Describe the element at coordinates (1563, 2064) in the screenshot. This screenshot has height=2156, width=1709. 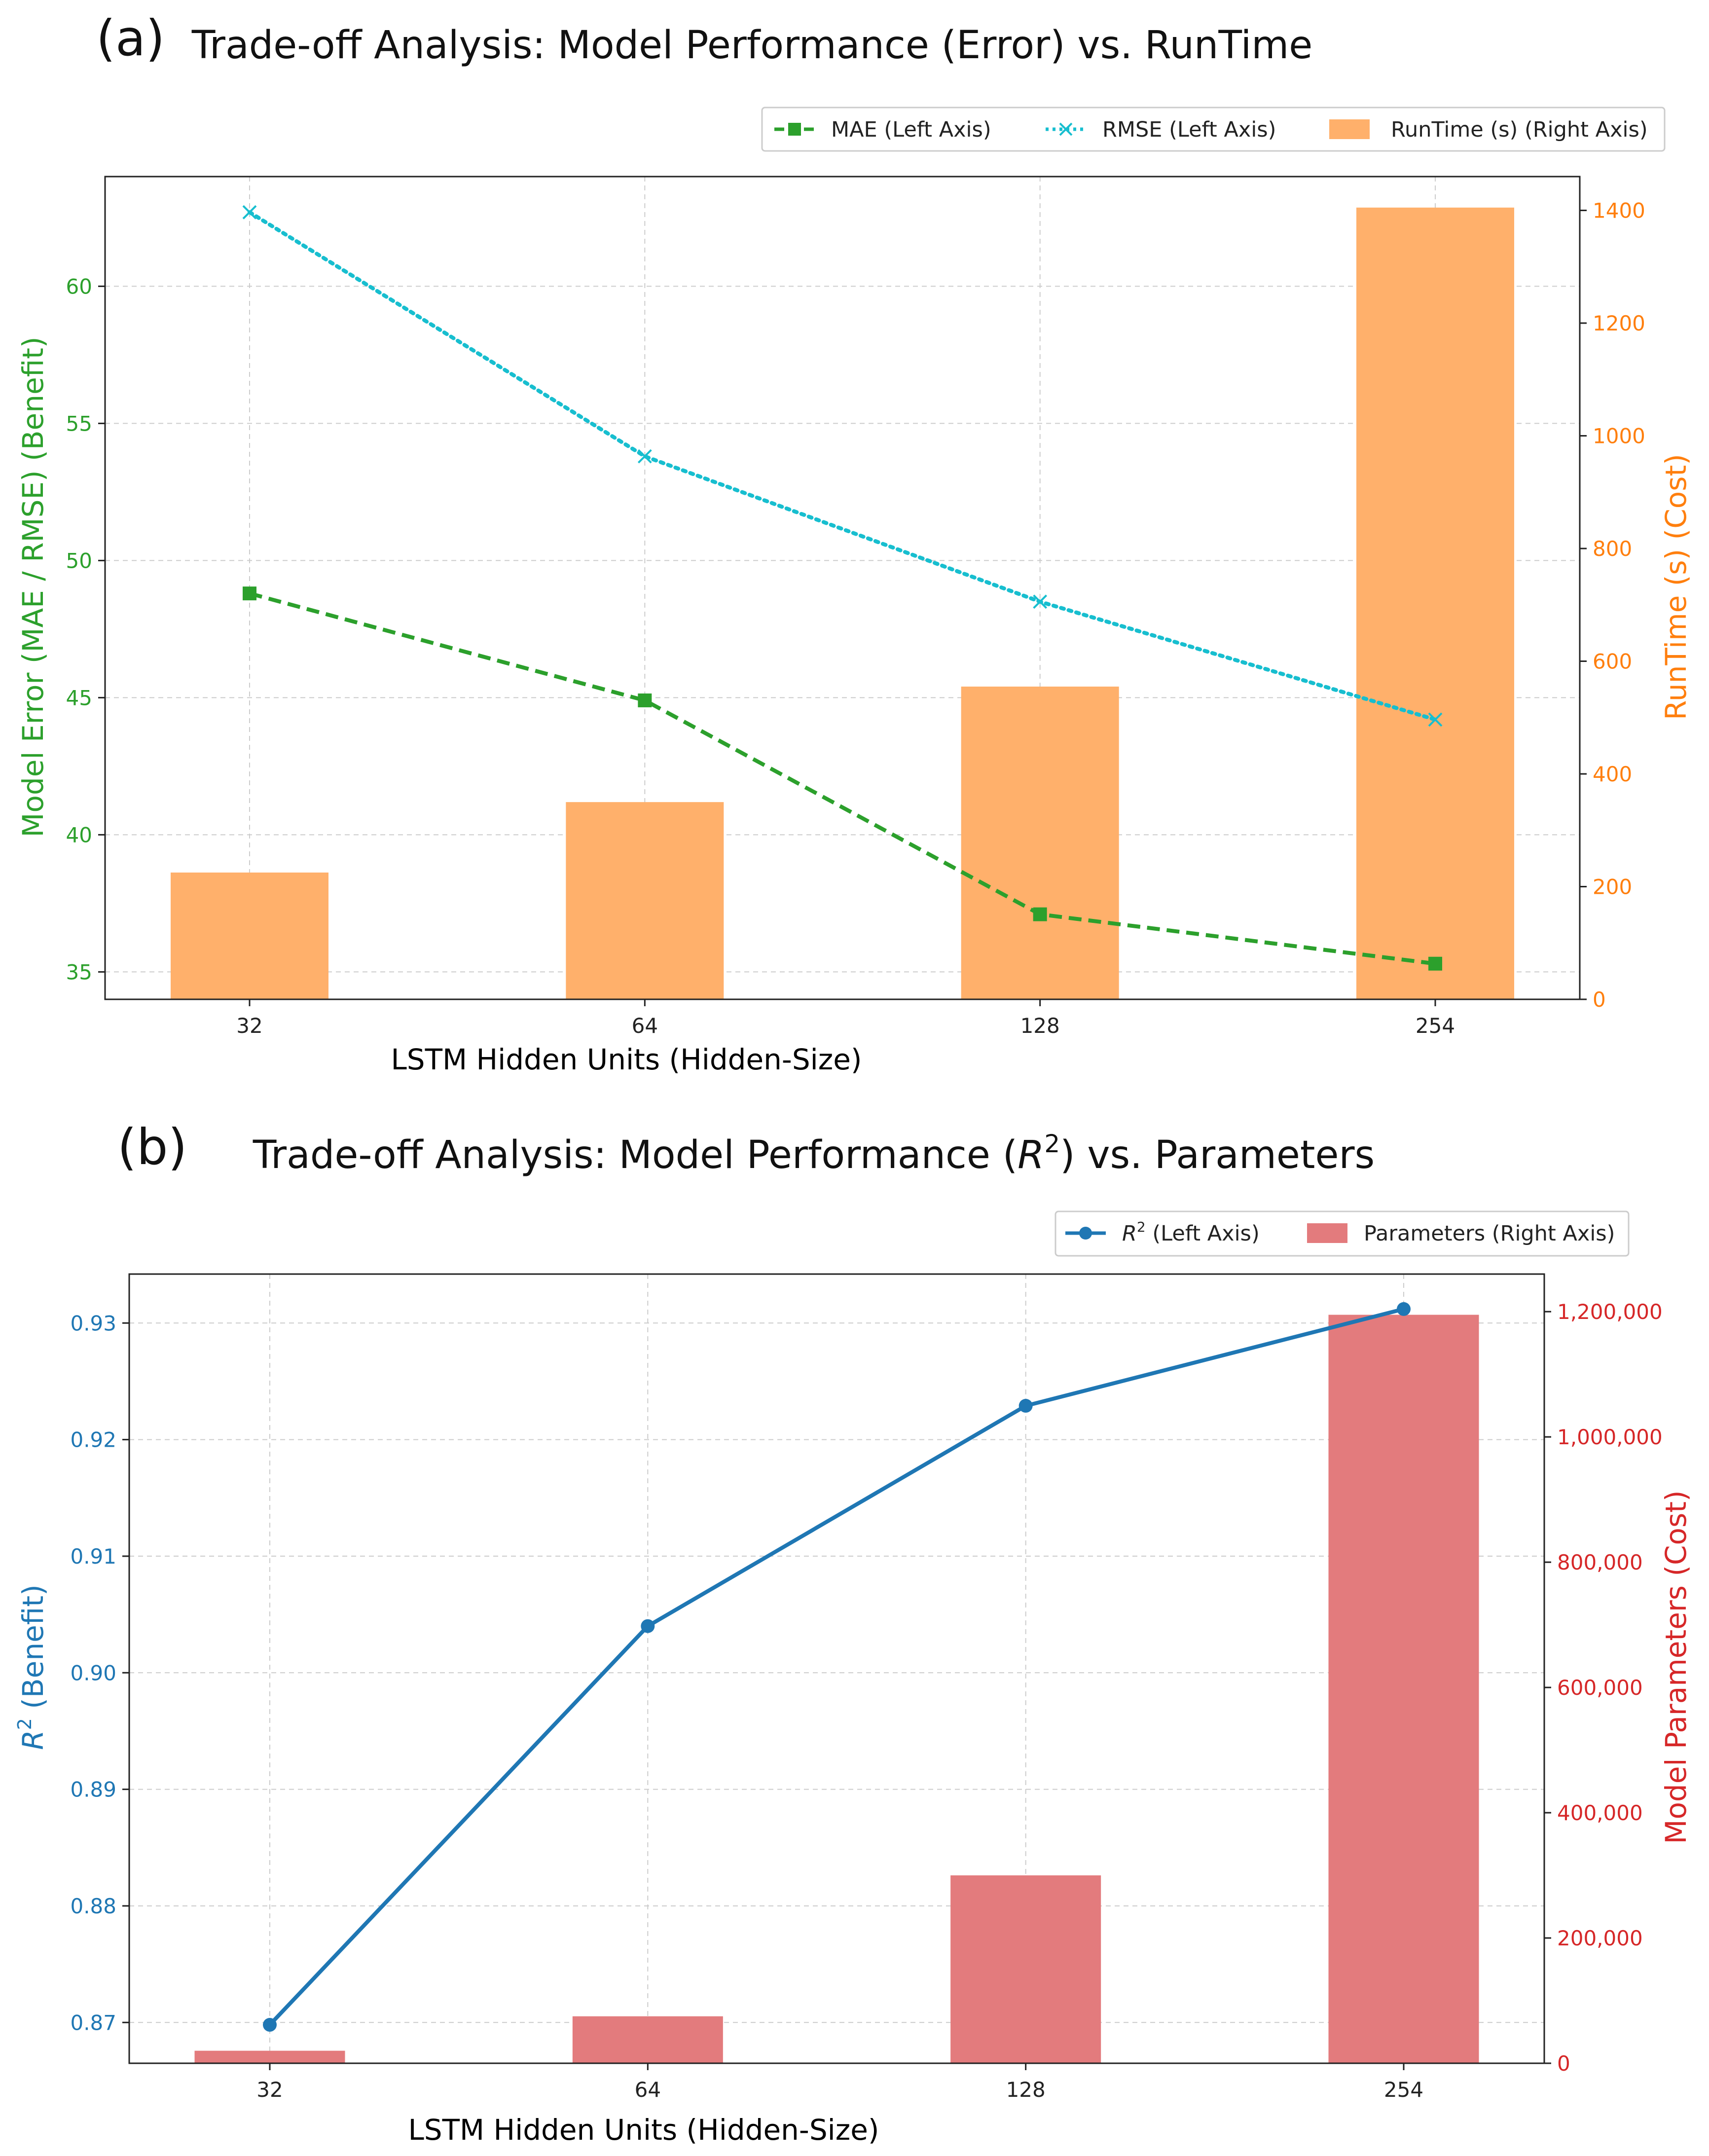
I see `b-right-ytick-label-0: 0` at that location.